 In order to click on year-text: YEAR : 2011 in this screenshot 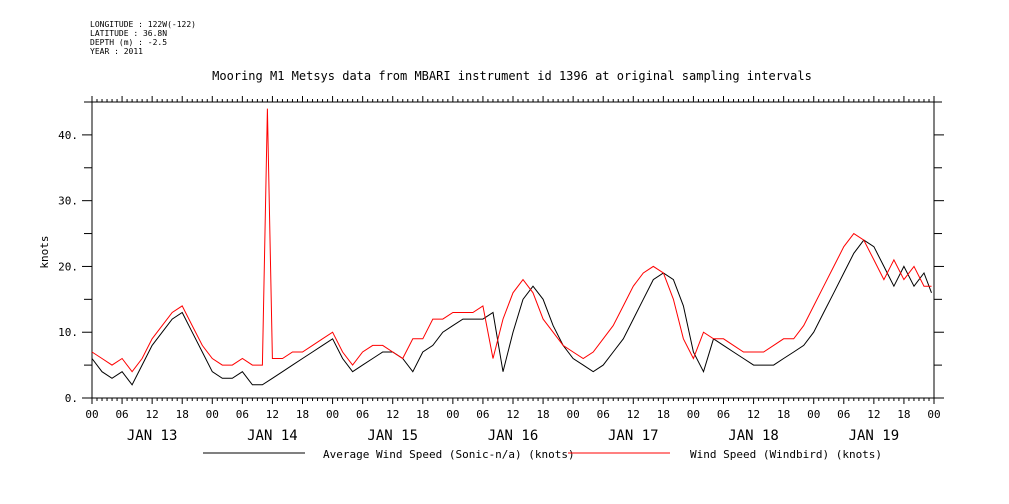, I will do `click(116, 51)`.